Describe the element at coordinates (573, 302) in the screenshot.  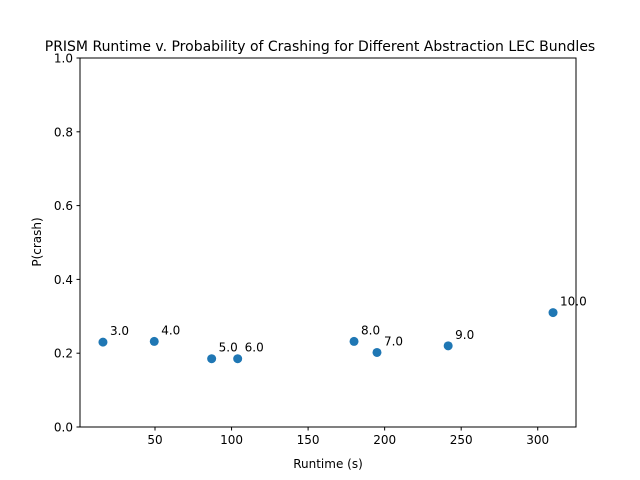
I see `data-point-label: 10.0` at that location.